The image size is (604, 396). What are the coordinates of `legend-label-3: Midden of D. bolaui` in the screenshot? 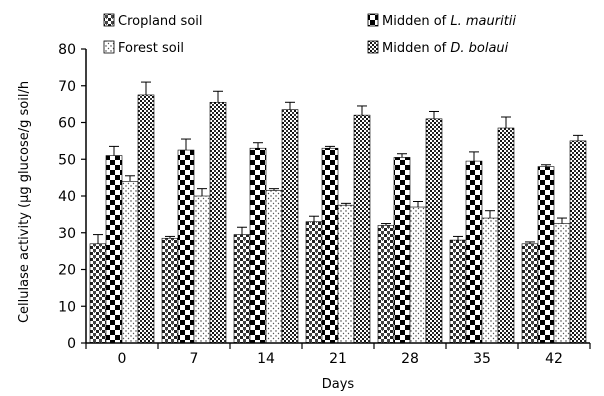 It's located at (445, 48).